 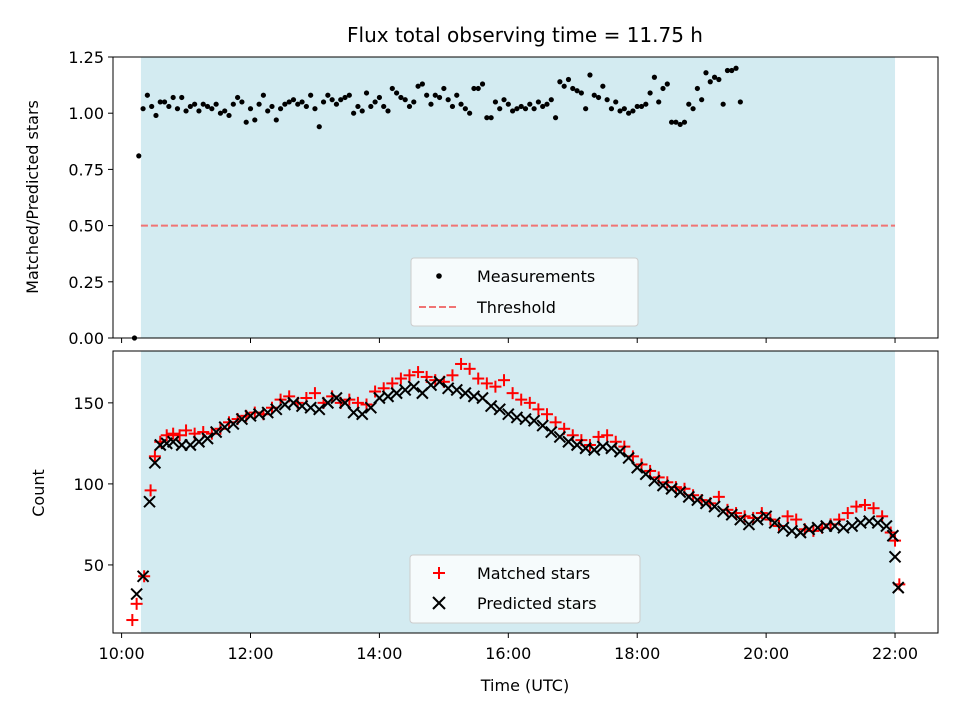 I want to click on count-legend: Matched stars Predicted stars, so click(x=525, y=589).